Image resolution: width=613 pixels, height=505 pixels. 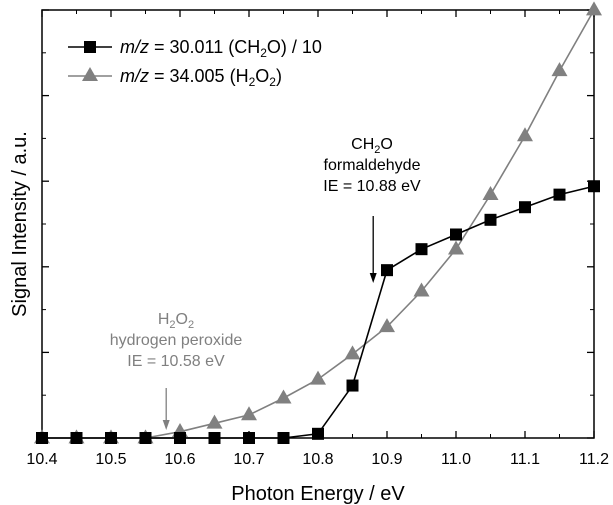 I want to click on x-tick-label: 11.1, so click(x=525, y=459).